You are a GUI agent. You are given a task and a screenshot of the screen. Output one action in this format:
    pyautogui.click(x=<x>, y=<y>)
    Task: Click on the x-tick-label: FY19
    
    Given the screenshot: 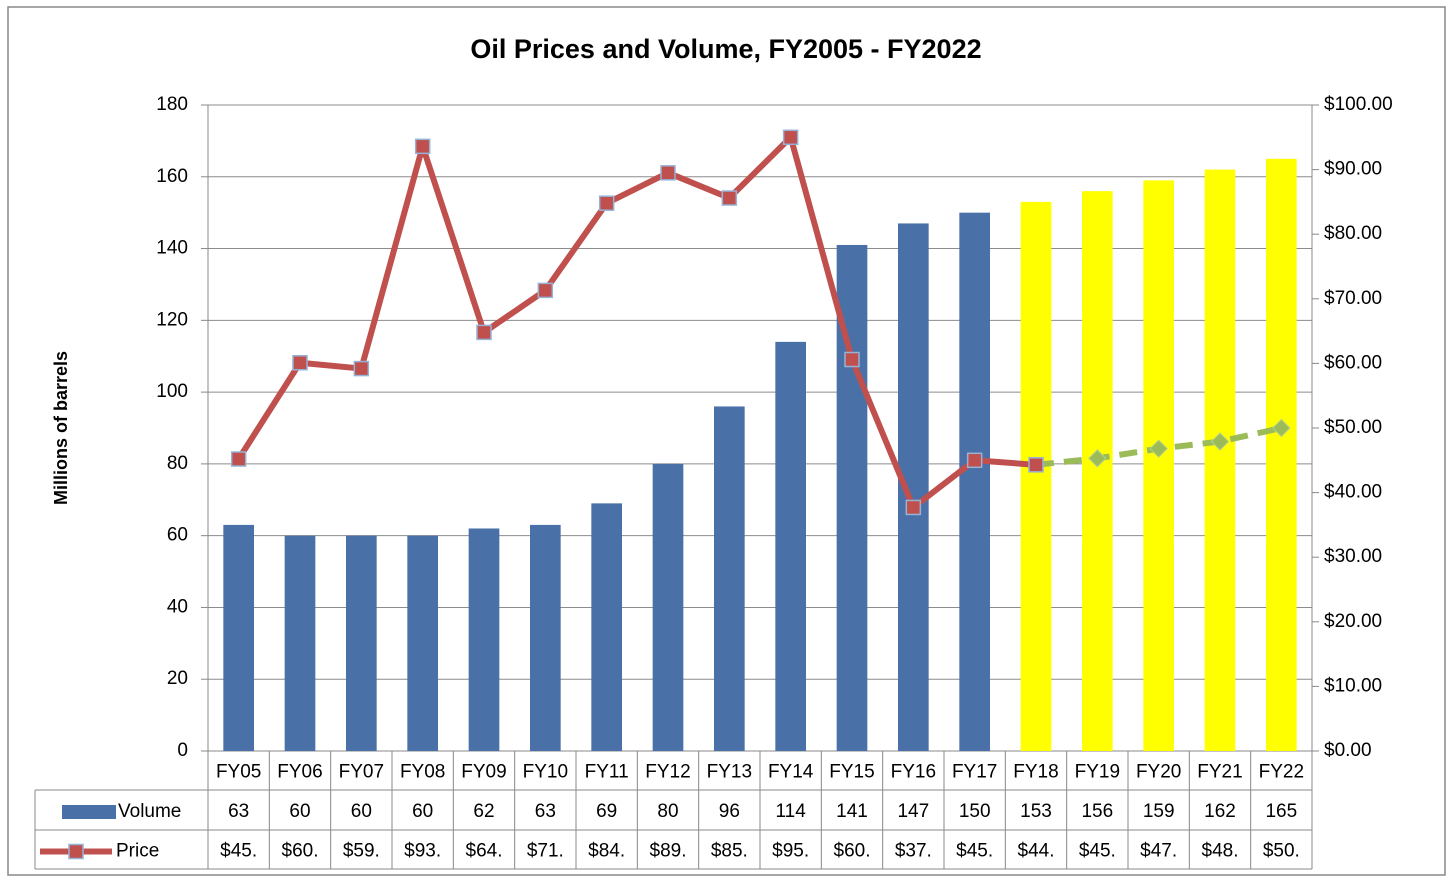 What is the action you would take?
    pyautogui.click(x=1097, y=772)
    